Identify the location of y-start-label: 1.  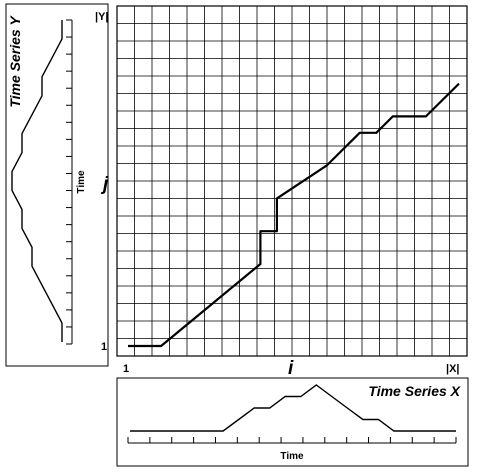
(104, 347).